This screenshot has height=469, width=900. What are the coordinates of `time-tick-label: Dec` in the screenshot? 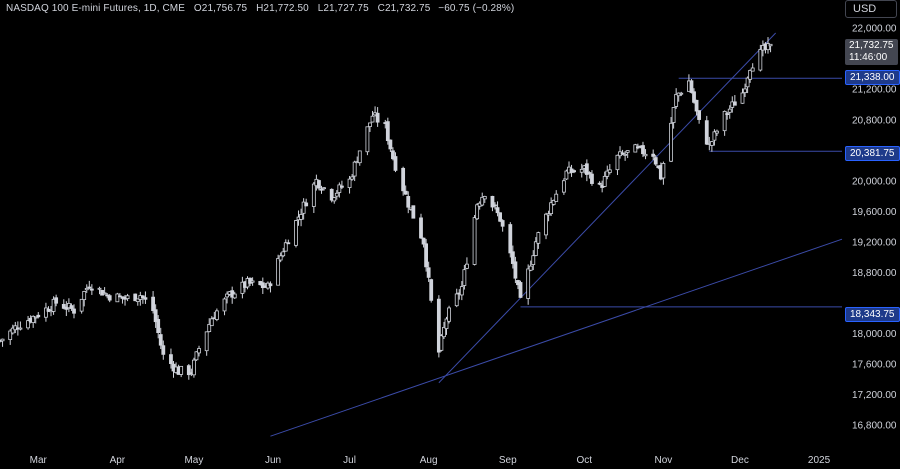 It's located at (740, 460).